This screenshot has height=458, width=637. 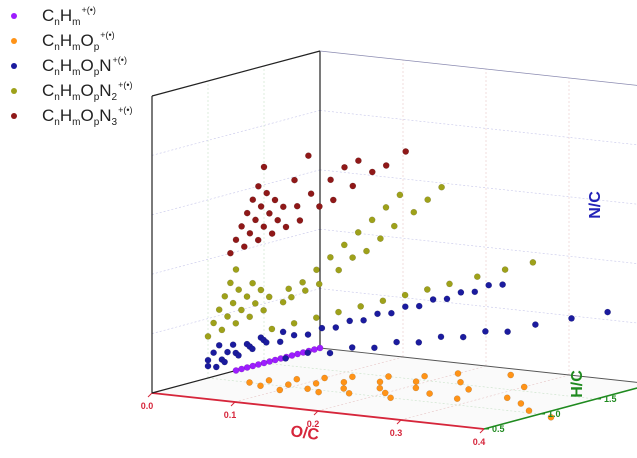 I want to click on legend-label-cnhmopn2: CnHmOpN2+(•), so click(x=87, y=91).